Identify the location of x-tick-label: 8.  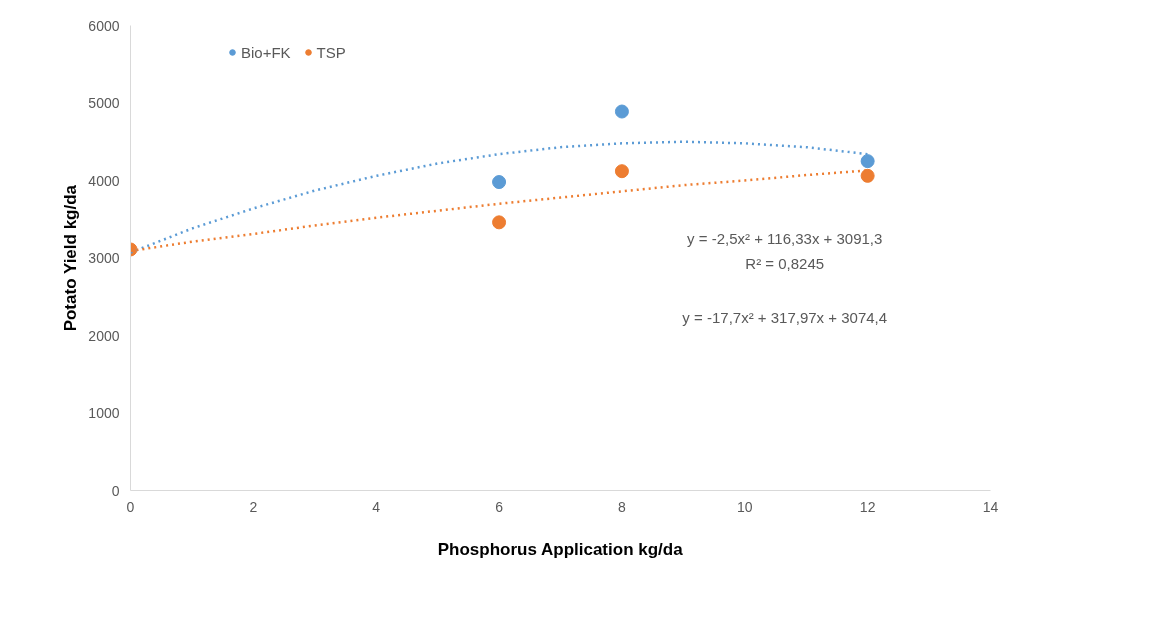
(622, 506).